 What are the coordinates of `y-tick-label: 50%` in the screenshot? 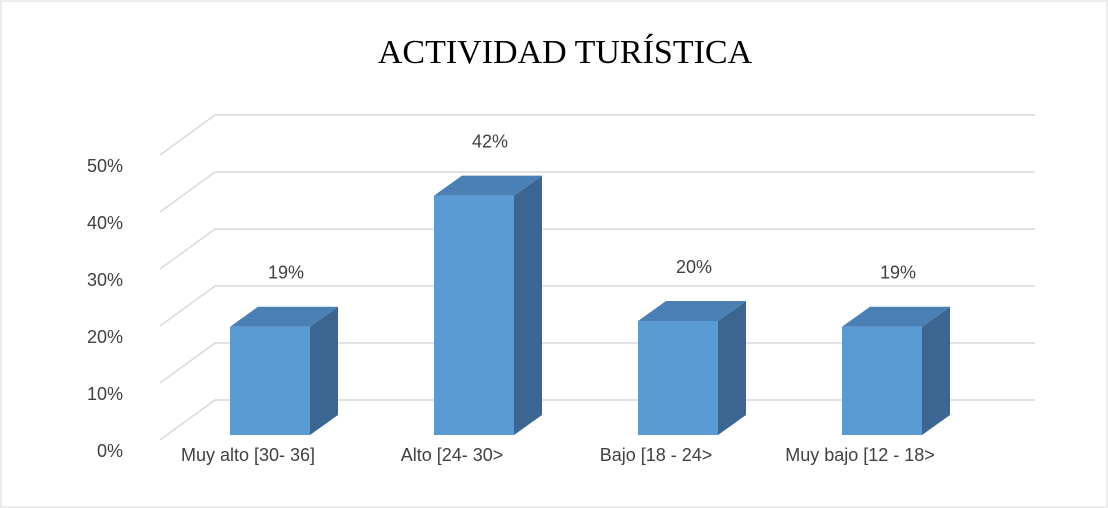 It's located at (105, 166).